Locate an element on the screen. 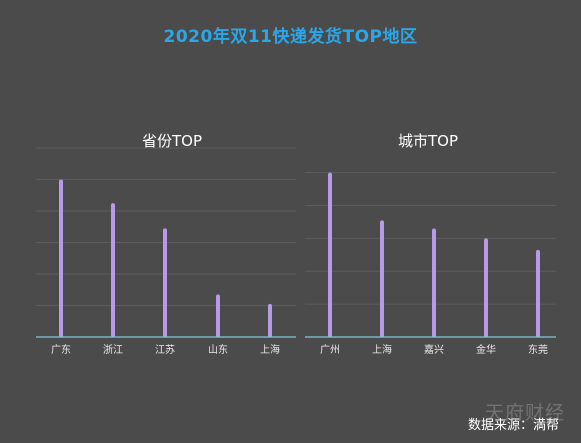 This screenshot has height=443, width=581. x-tick-label: 嘉兴 is located at coordinates (434, 349).